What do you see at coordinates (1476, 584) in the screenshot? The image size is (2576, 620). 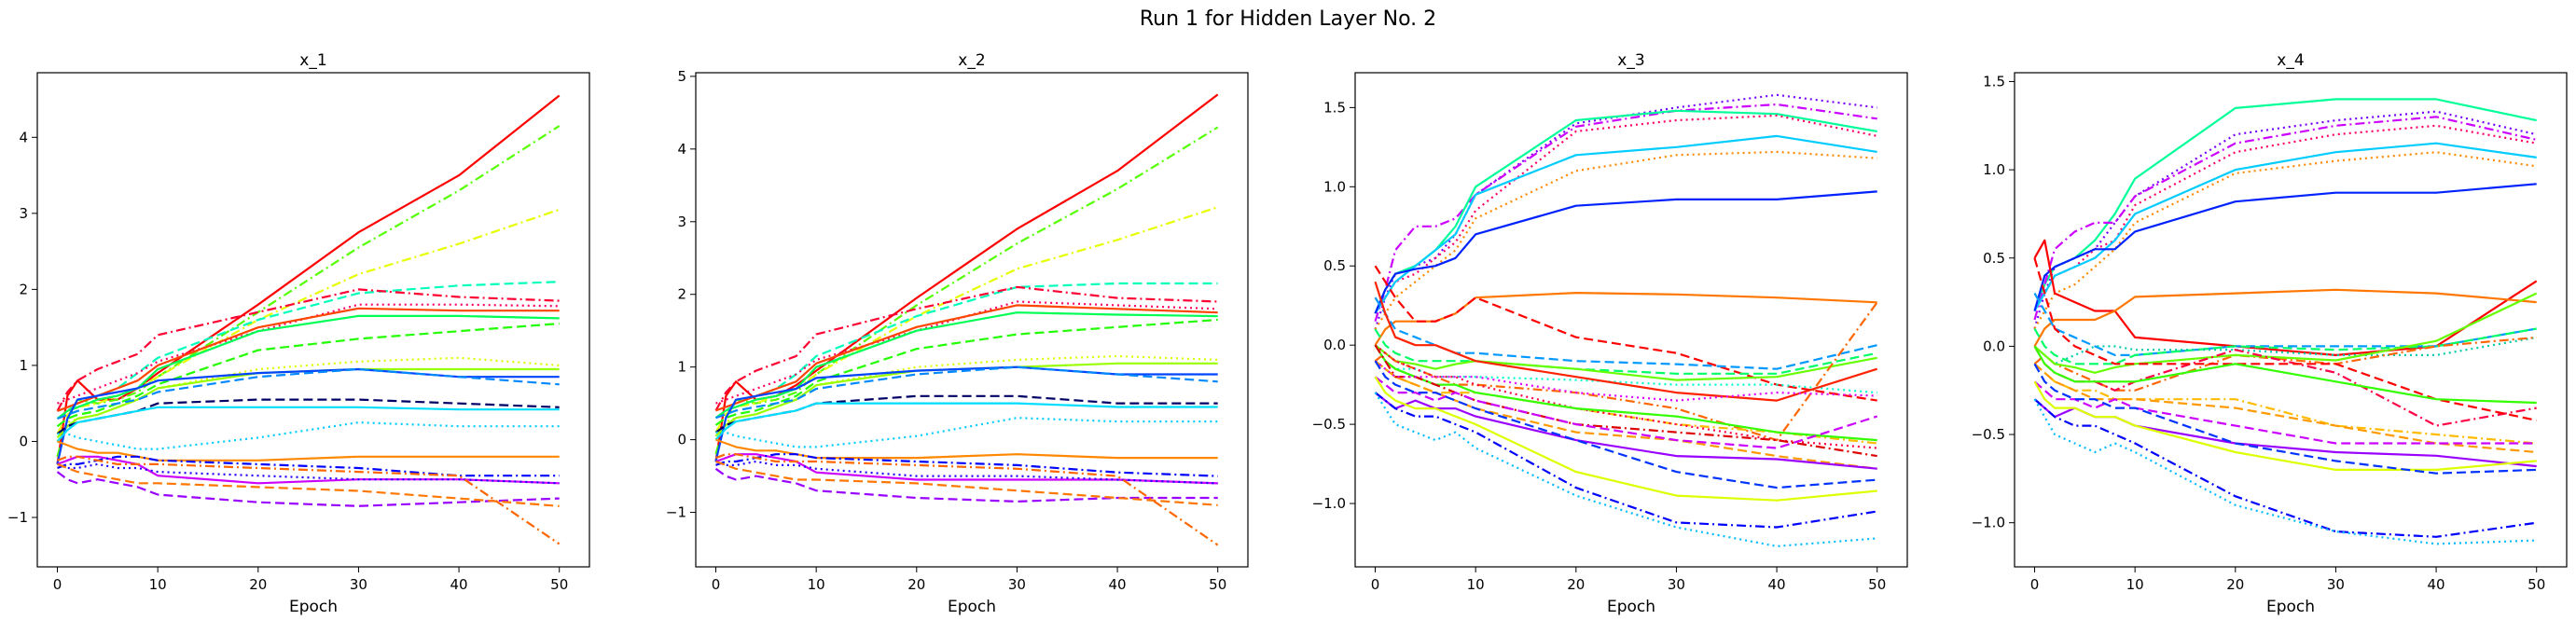 I see `chart-2-xtick-label-1: 10` at bounding box center [1476, 584].